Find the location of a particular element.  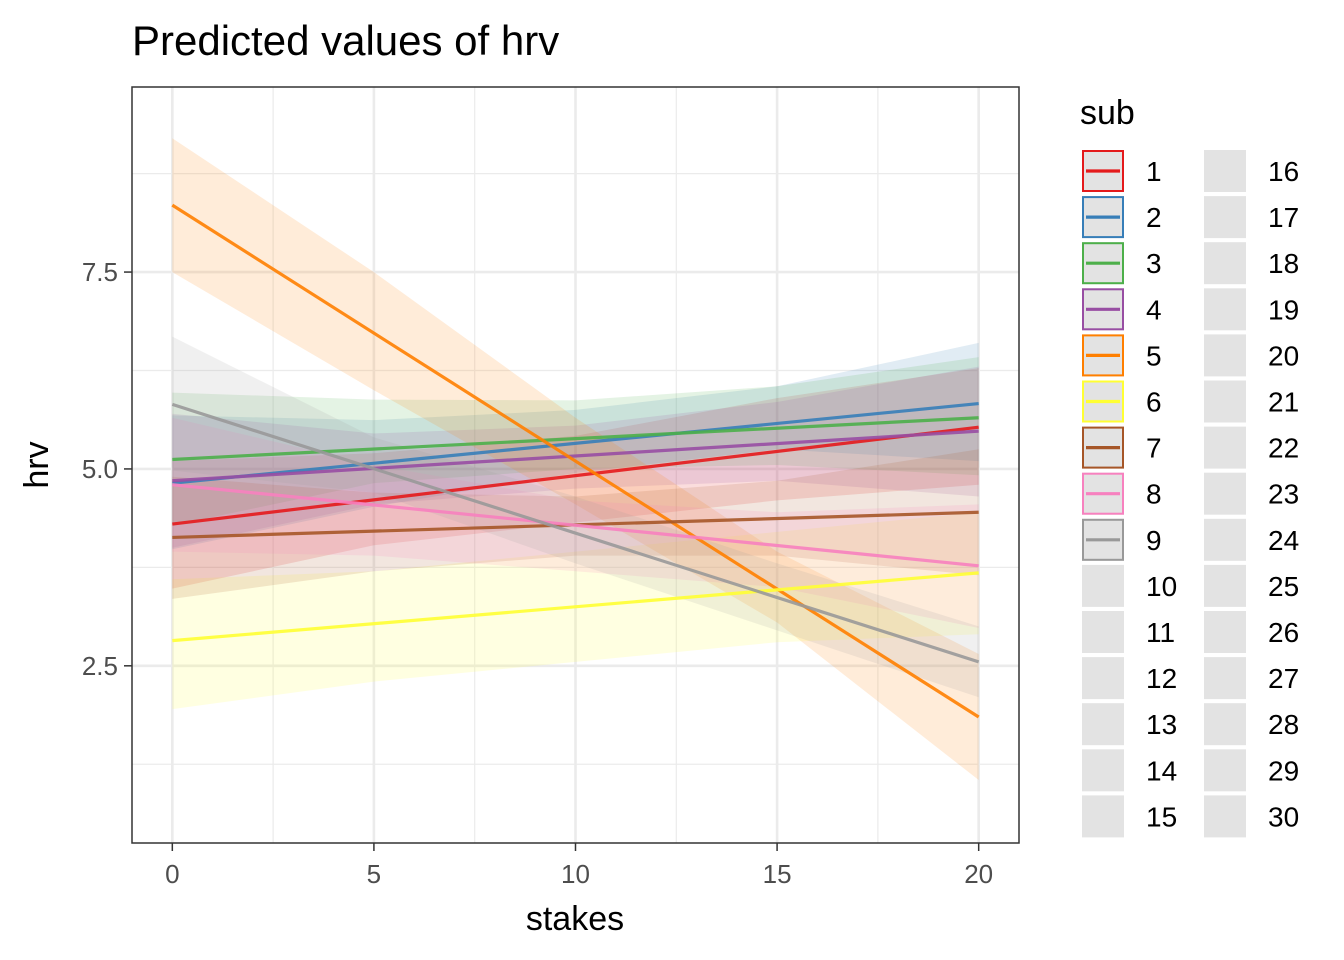

y-axis: 2.5 5.0 7.5 is located at coordinates (107, 469).